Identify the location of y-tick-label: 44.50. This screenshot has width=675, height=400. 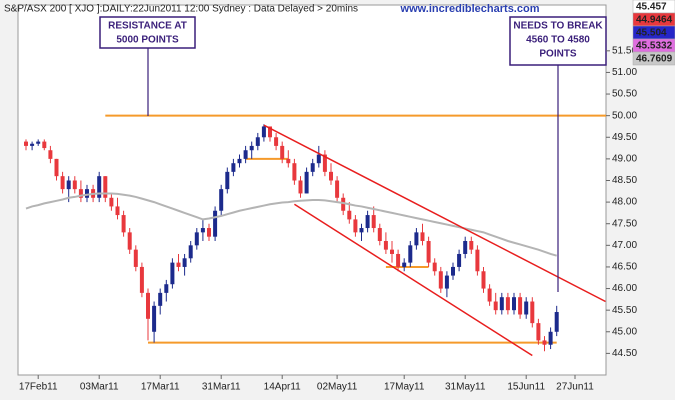
(624, 353).